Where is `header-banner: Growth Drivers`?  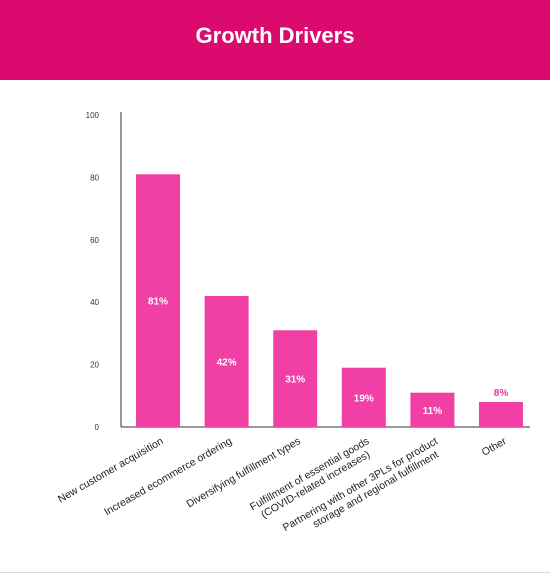
header-banner: Growth Drivers is located at coordinates (275, 40).